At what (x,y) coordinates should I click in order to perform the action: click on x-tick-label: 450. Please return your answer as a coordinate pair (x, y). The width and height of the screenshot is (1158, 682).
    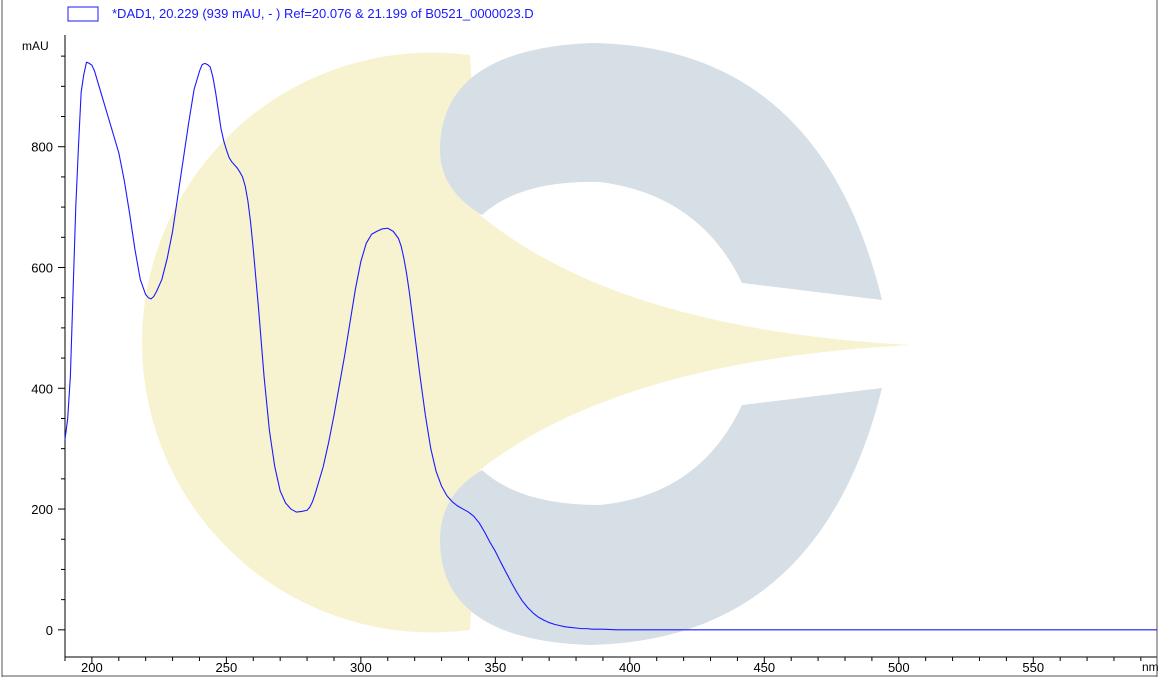
    Looking at the image, I should click on (764, 667).